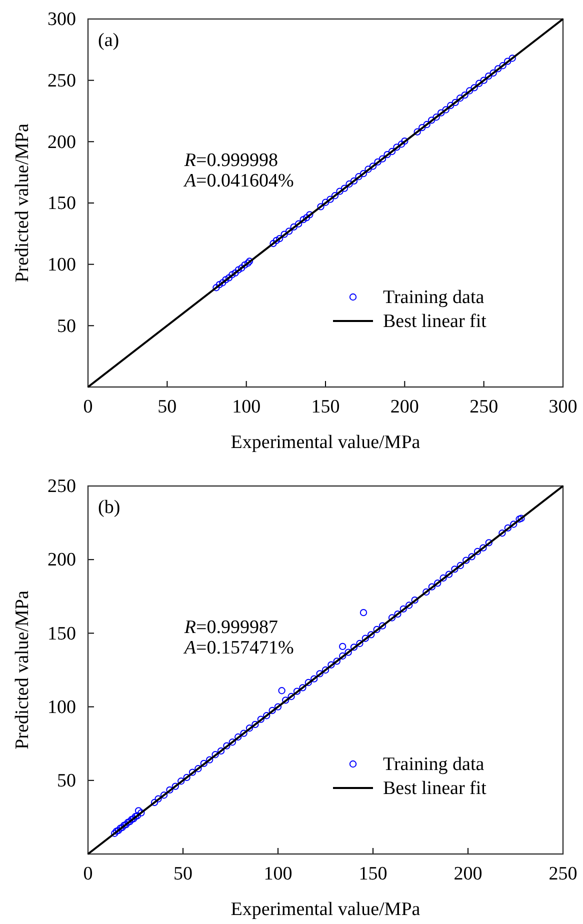 The image size is (583, 924). I want to click on annotation: R=0.999998, so click(230, 161).